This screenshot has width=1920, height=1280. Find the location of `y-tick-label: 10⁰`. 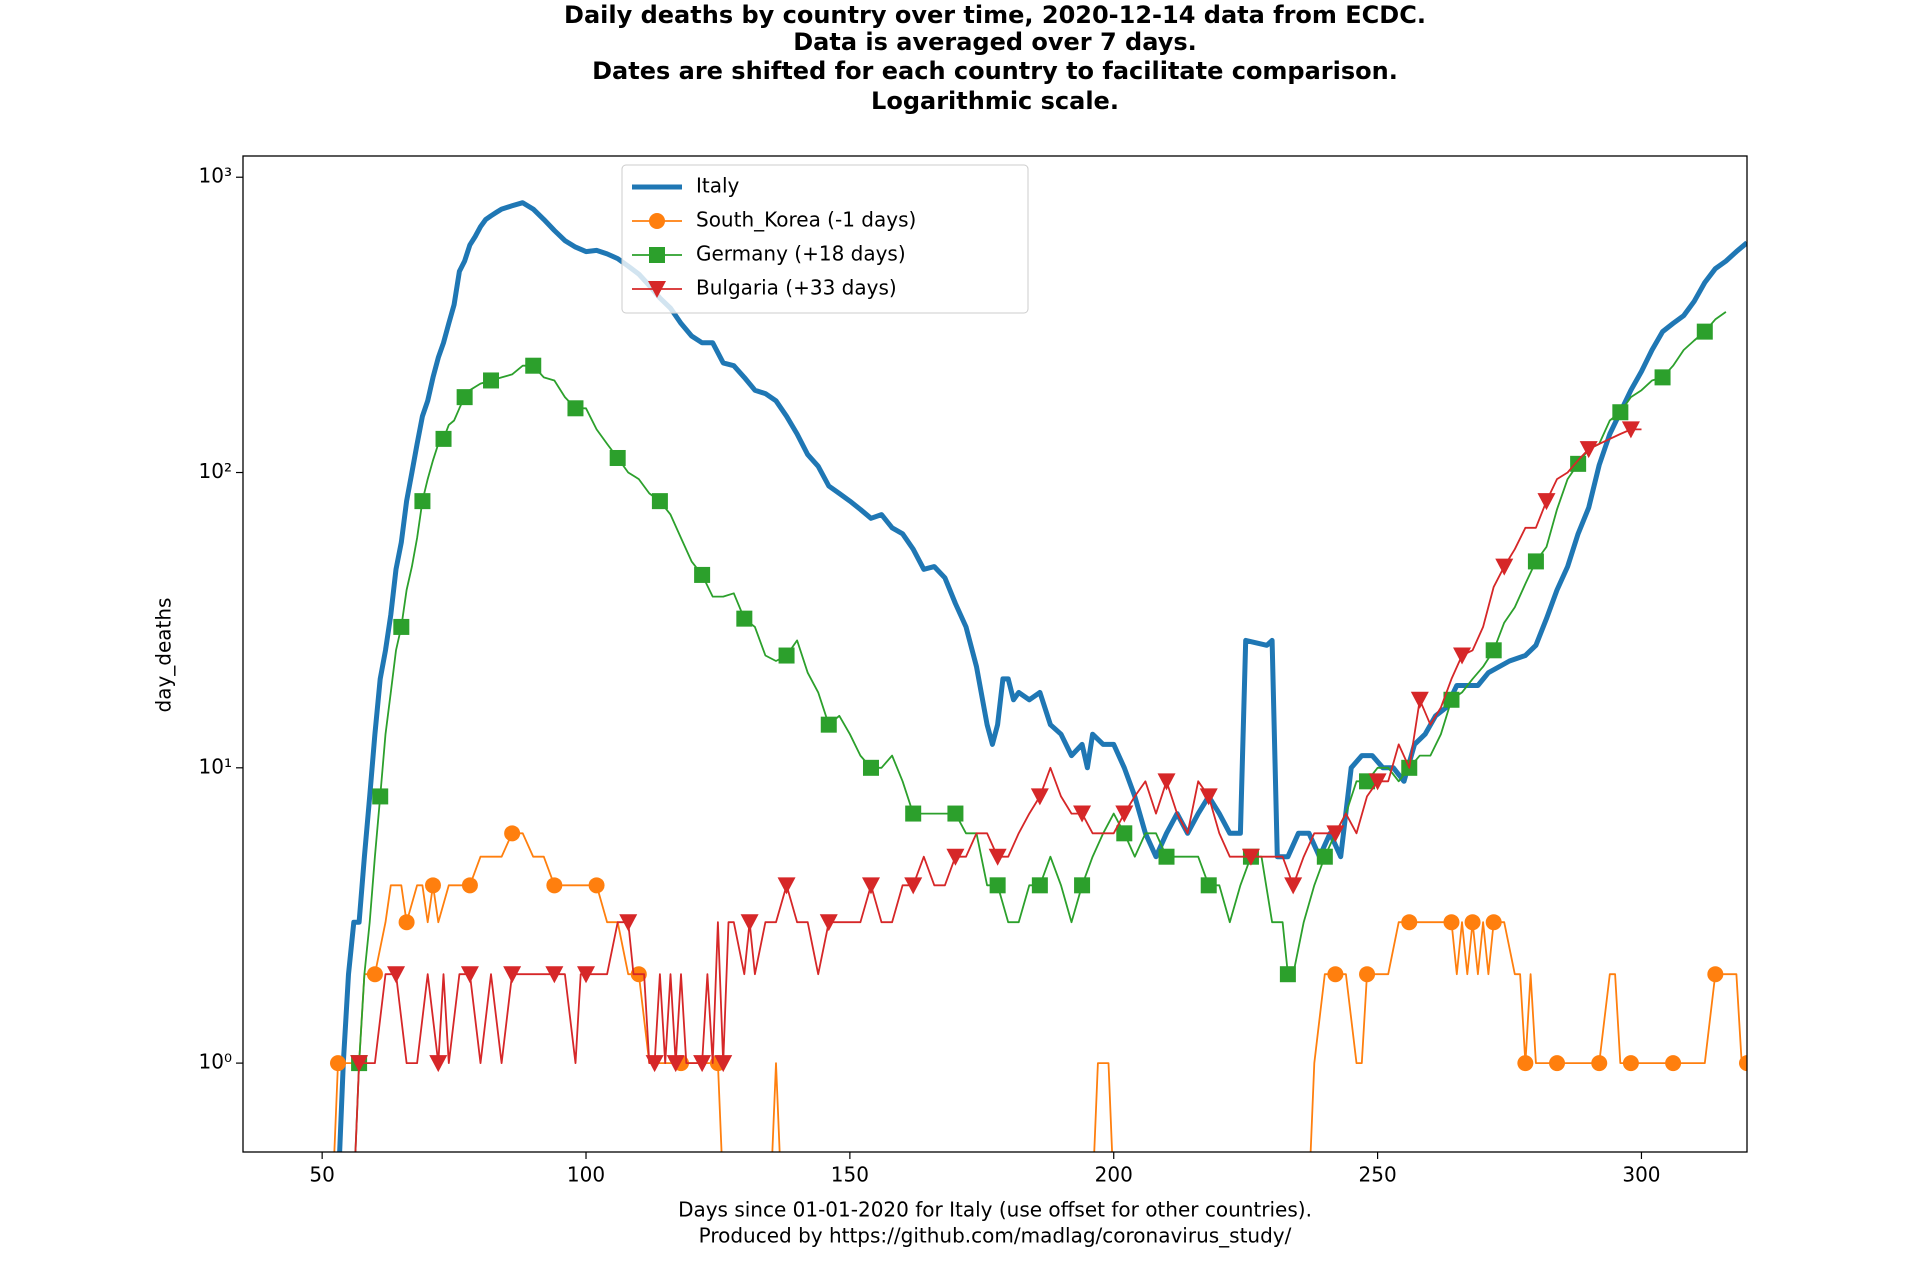

y-tick-label: 10⁰ is located at coordinates (215, 1062).